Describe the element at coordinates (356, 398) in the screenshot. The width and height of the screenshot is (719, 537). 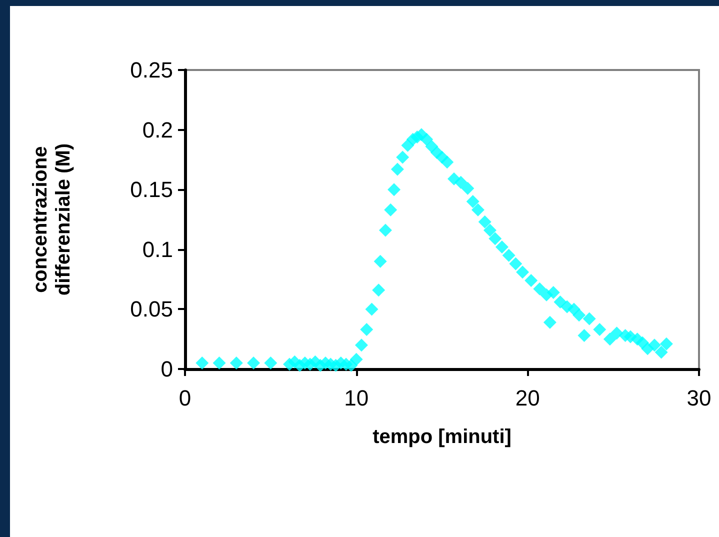
I see `x-tick-label: 10` at that location.